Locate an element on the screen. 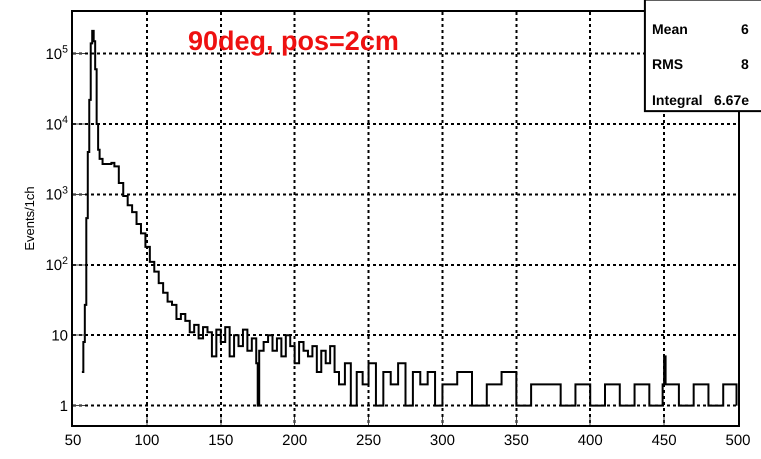 The width and height of the screenshot is (761, 459). y-tick-label: 10$^{5}$ is located at coordinates (56, 53).